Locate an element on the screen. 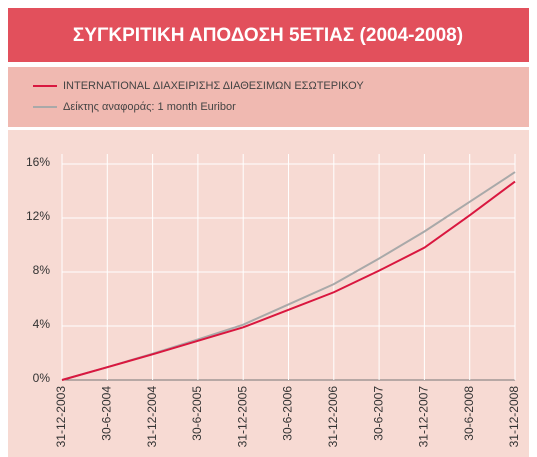 The width and height of the screenshot is (537, 457). y-tick-label: 12% is located at coordinates (38, 216).